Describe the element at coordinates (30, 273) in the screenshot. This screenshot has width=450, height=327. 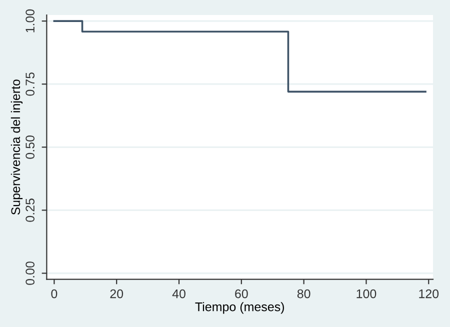
I see `y-tick-label: 0.00` at that location.